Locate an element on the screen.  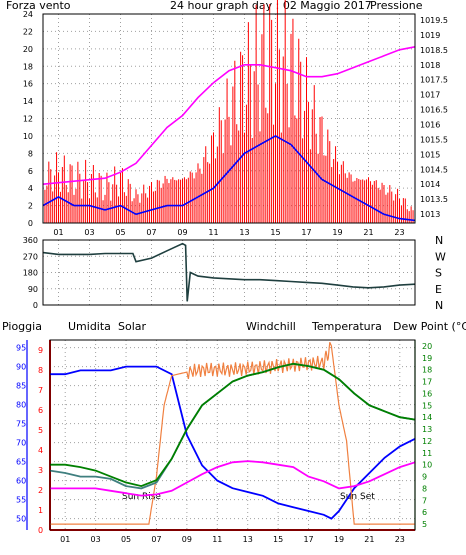
temperature-label: Temperatura is located at coordinates (346, 326).